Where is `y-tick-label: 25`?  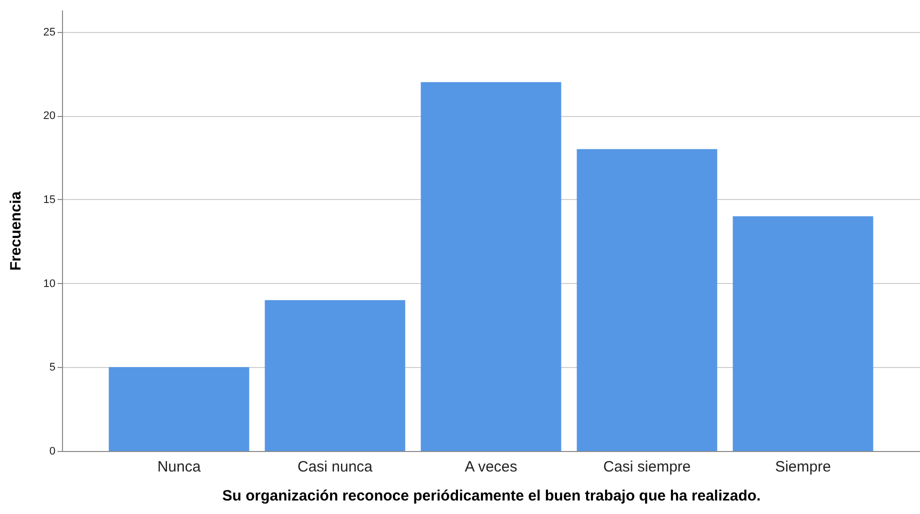 y-tick-label: 25 is located at coordinates (49, 32).